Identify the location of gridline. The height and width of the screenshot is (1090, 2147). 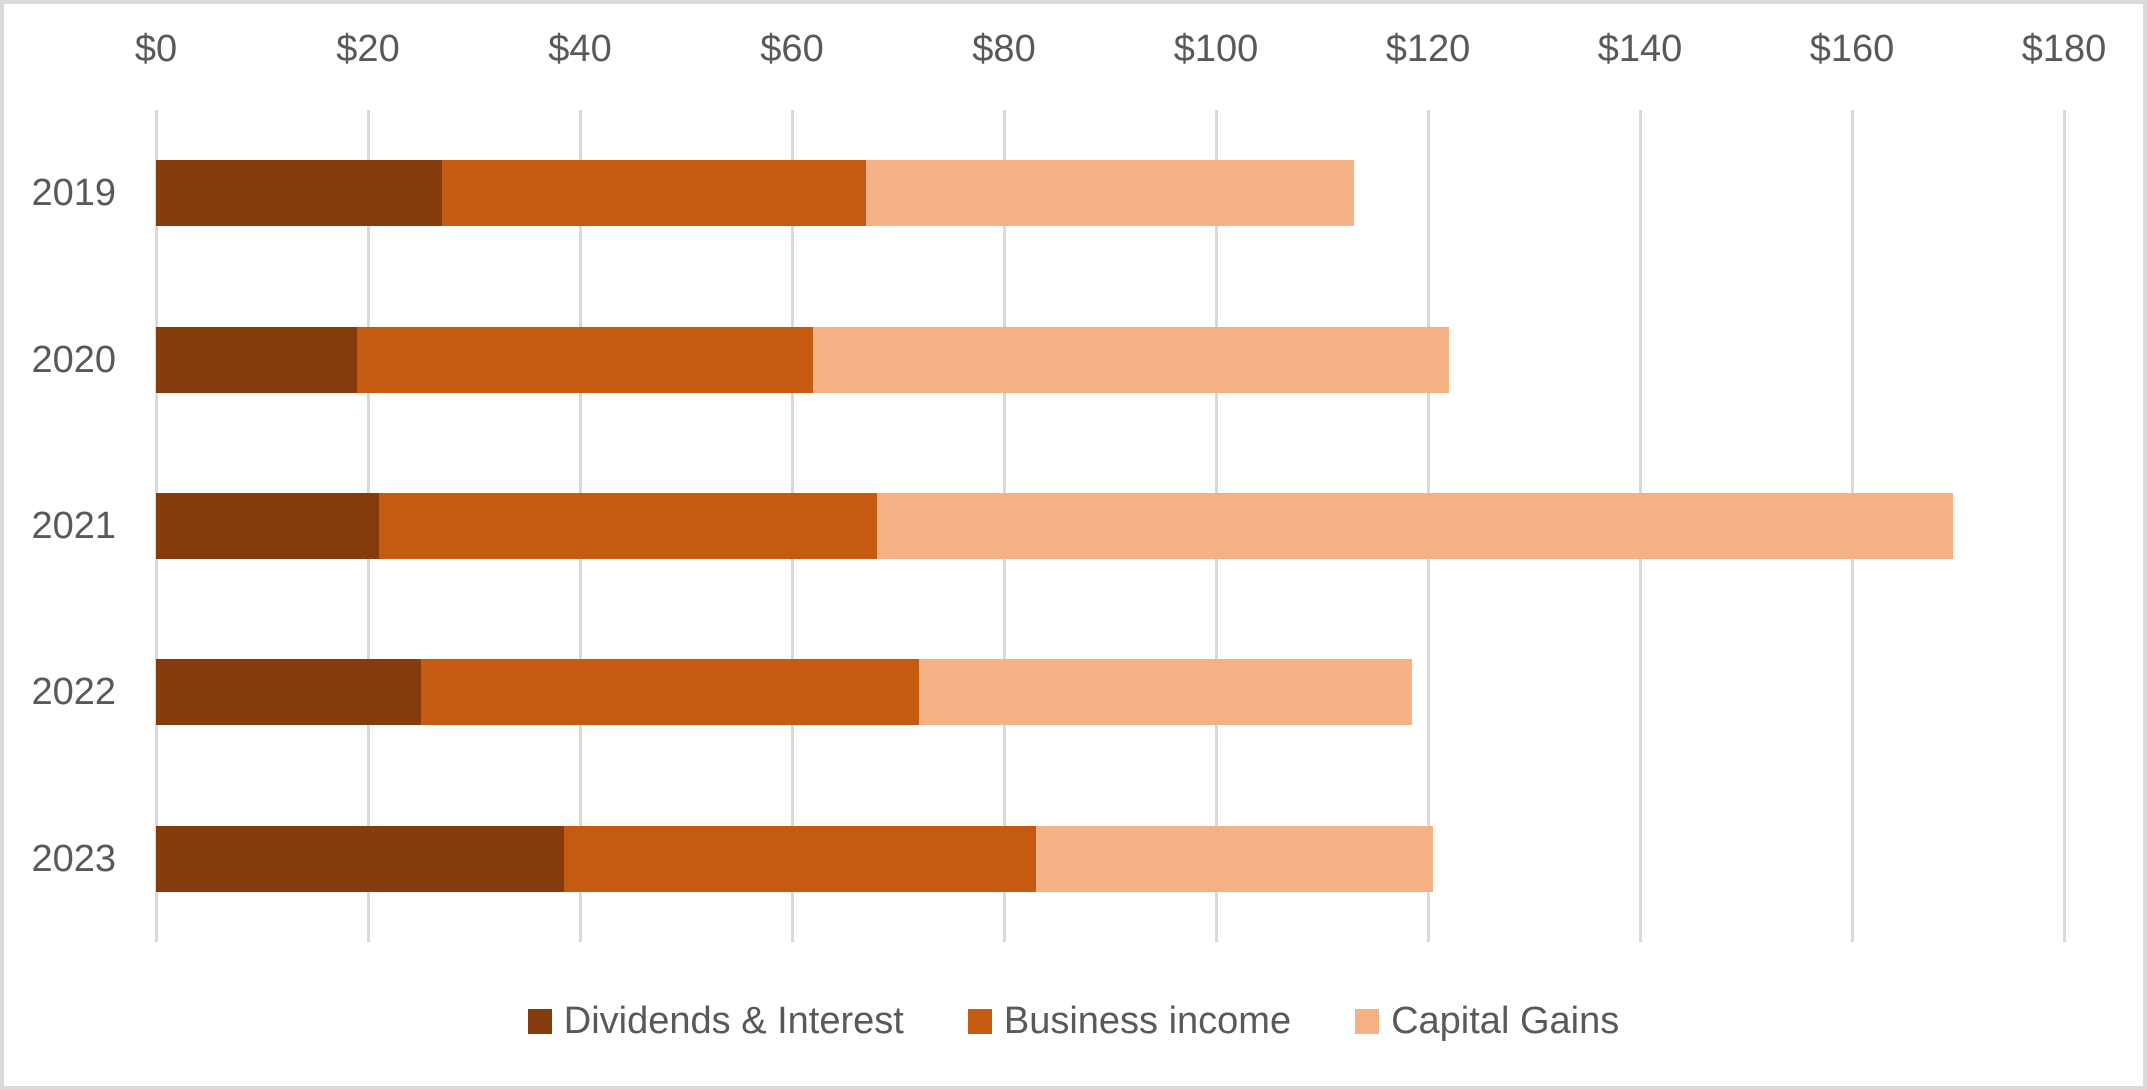
(2064, 526).